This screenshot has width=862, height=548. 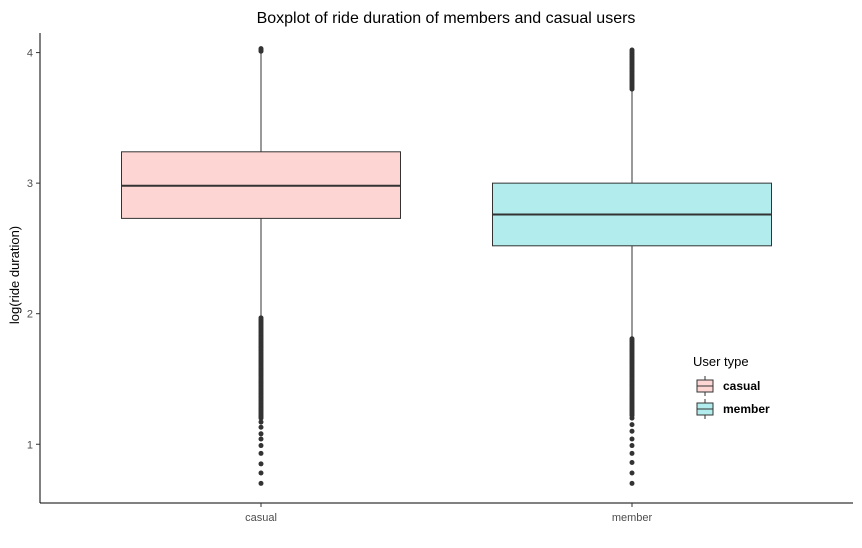 What do you see at coordinates (746, 409) in the screenshot?
I see `legend-label: member` at bounding box center [746, 409].